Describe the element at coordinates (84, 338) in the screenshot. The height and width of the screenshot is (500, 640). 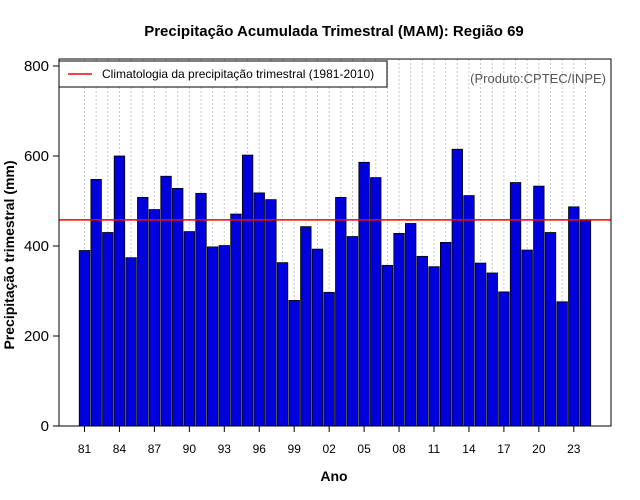
I see `bar-1981` at that location.